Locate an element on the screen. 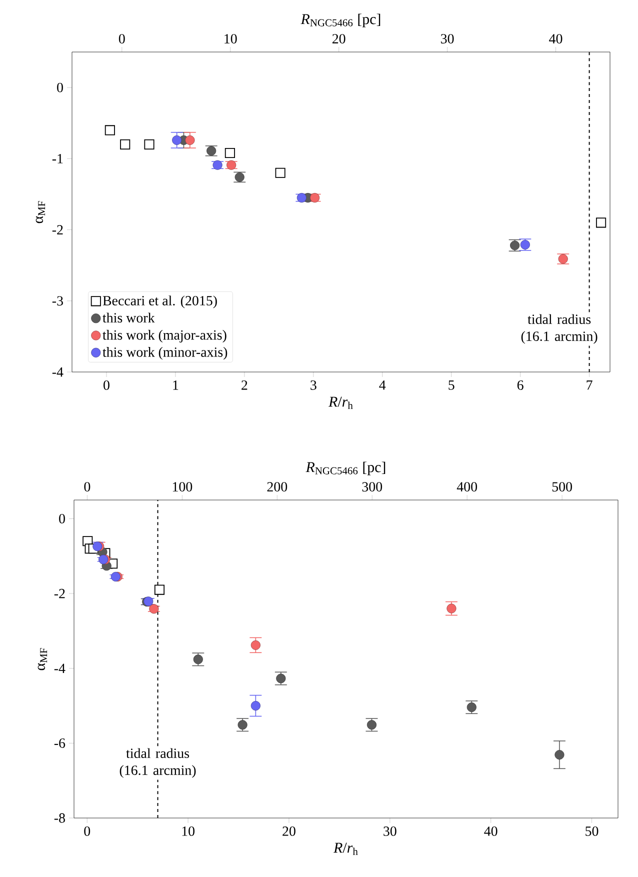 This screenshot has height=877, width=638. x2-tick-label: 300 is located at coordinates (372, 487).